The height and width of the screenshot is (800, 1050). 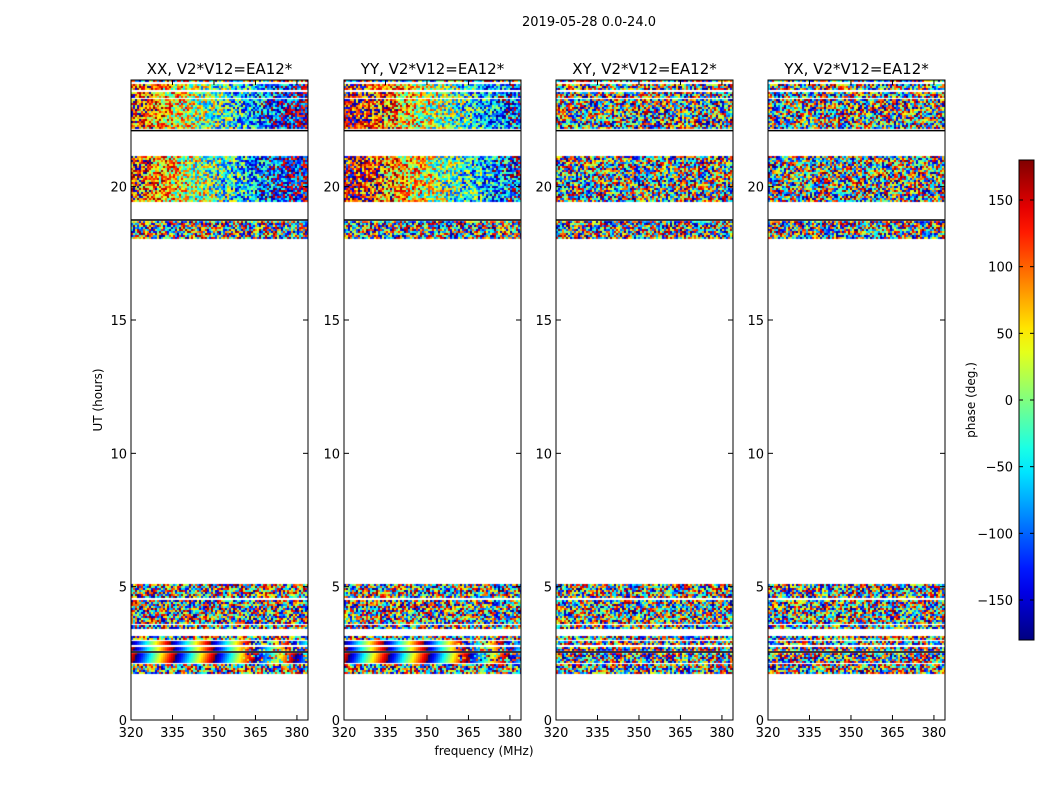 I want to click on colorbar-tick-label: 0, so click(x=1009, y=401).